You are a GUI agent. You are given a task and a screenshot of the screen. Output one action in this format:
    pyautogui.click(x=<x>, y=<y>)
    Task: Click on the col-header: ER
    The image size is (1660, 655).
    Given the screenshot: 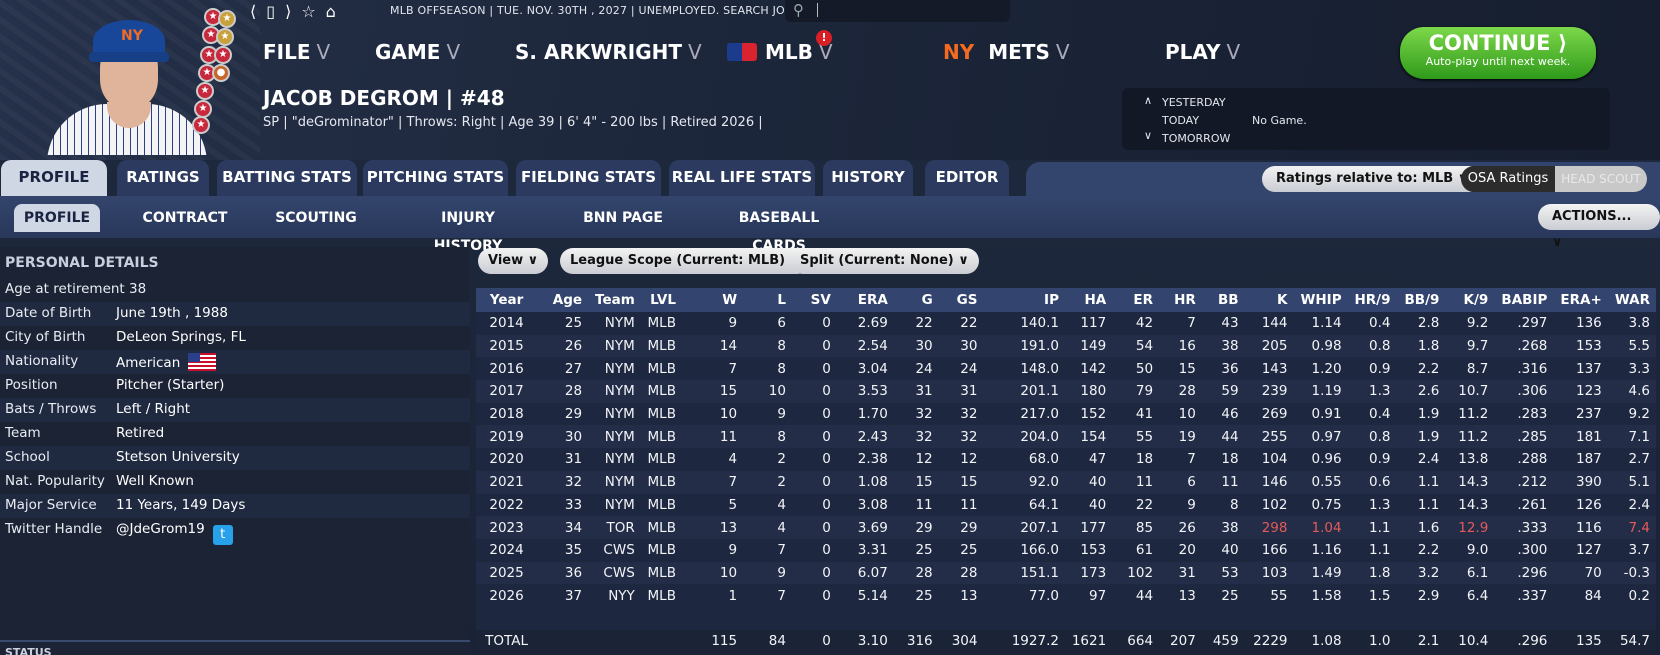 What is the action you would take?
    pyautogui.click(x=1136, y=300)
    